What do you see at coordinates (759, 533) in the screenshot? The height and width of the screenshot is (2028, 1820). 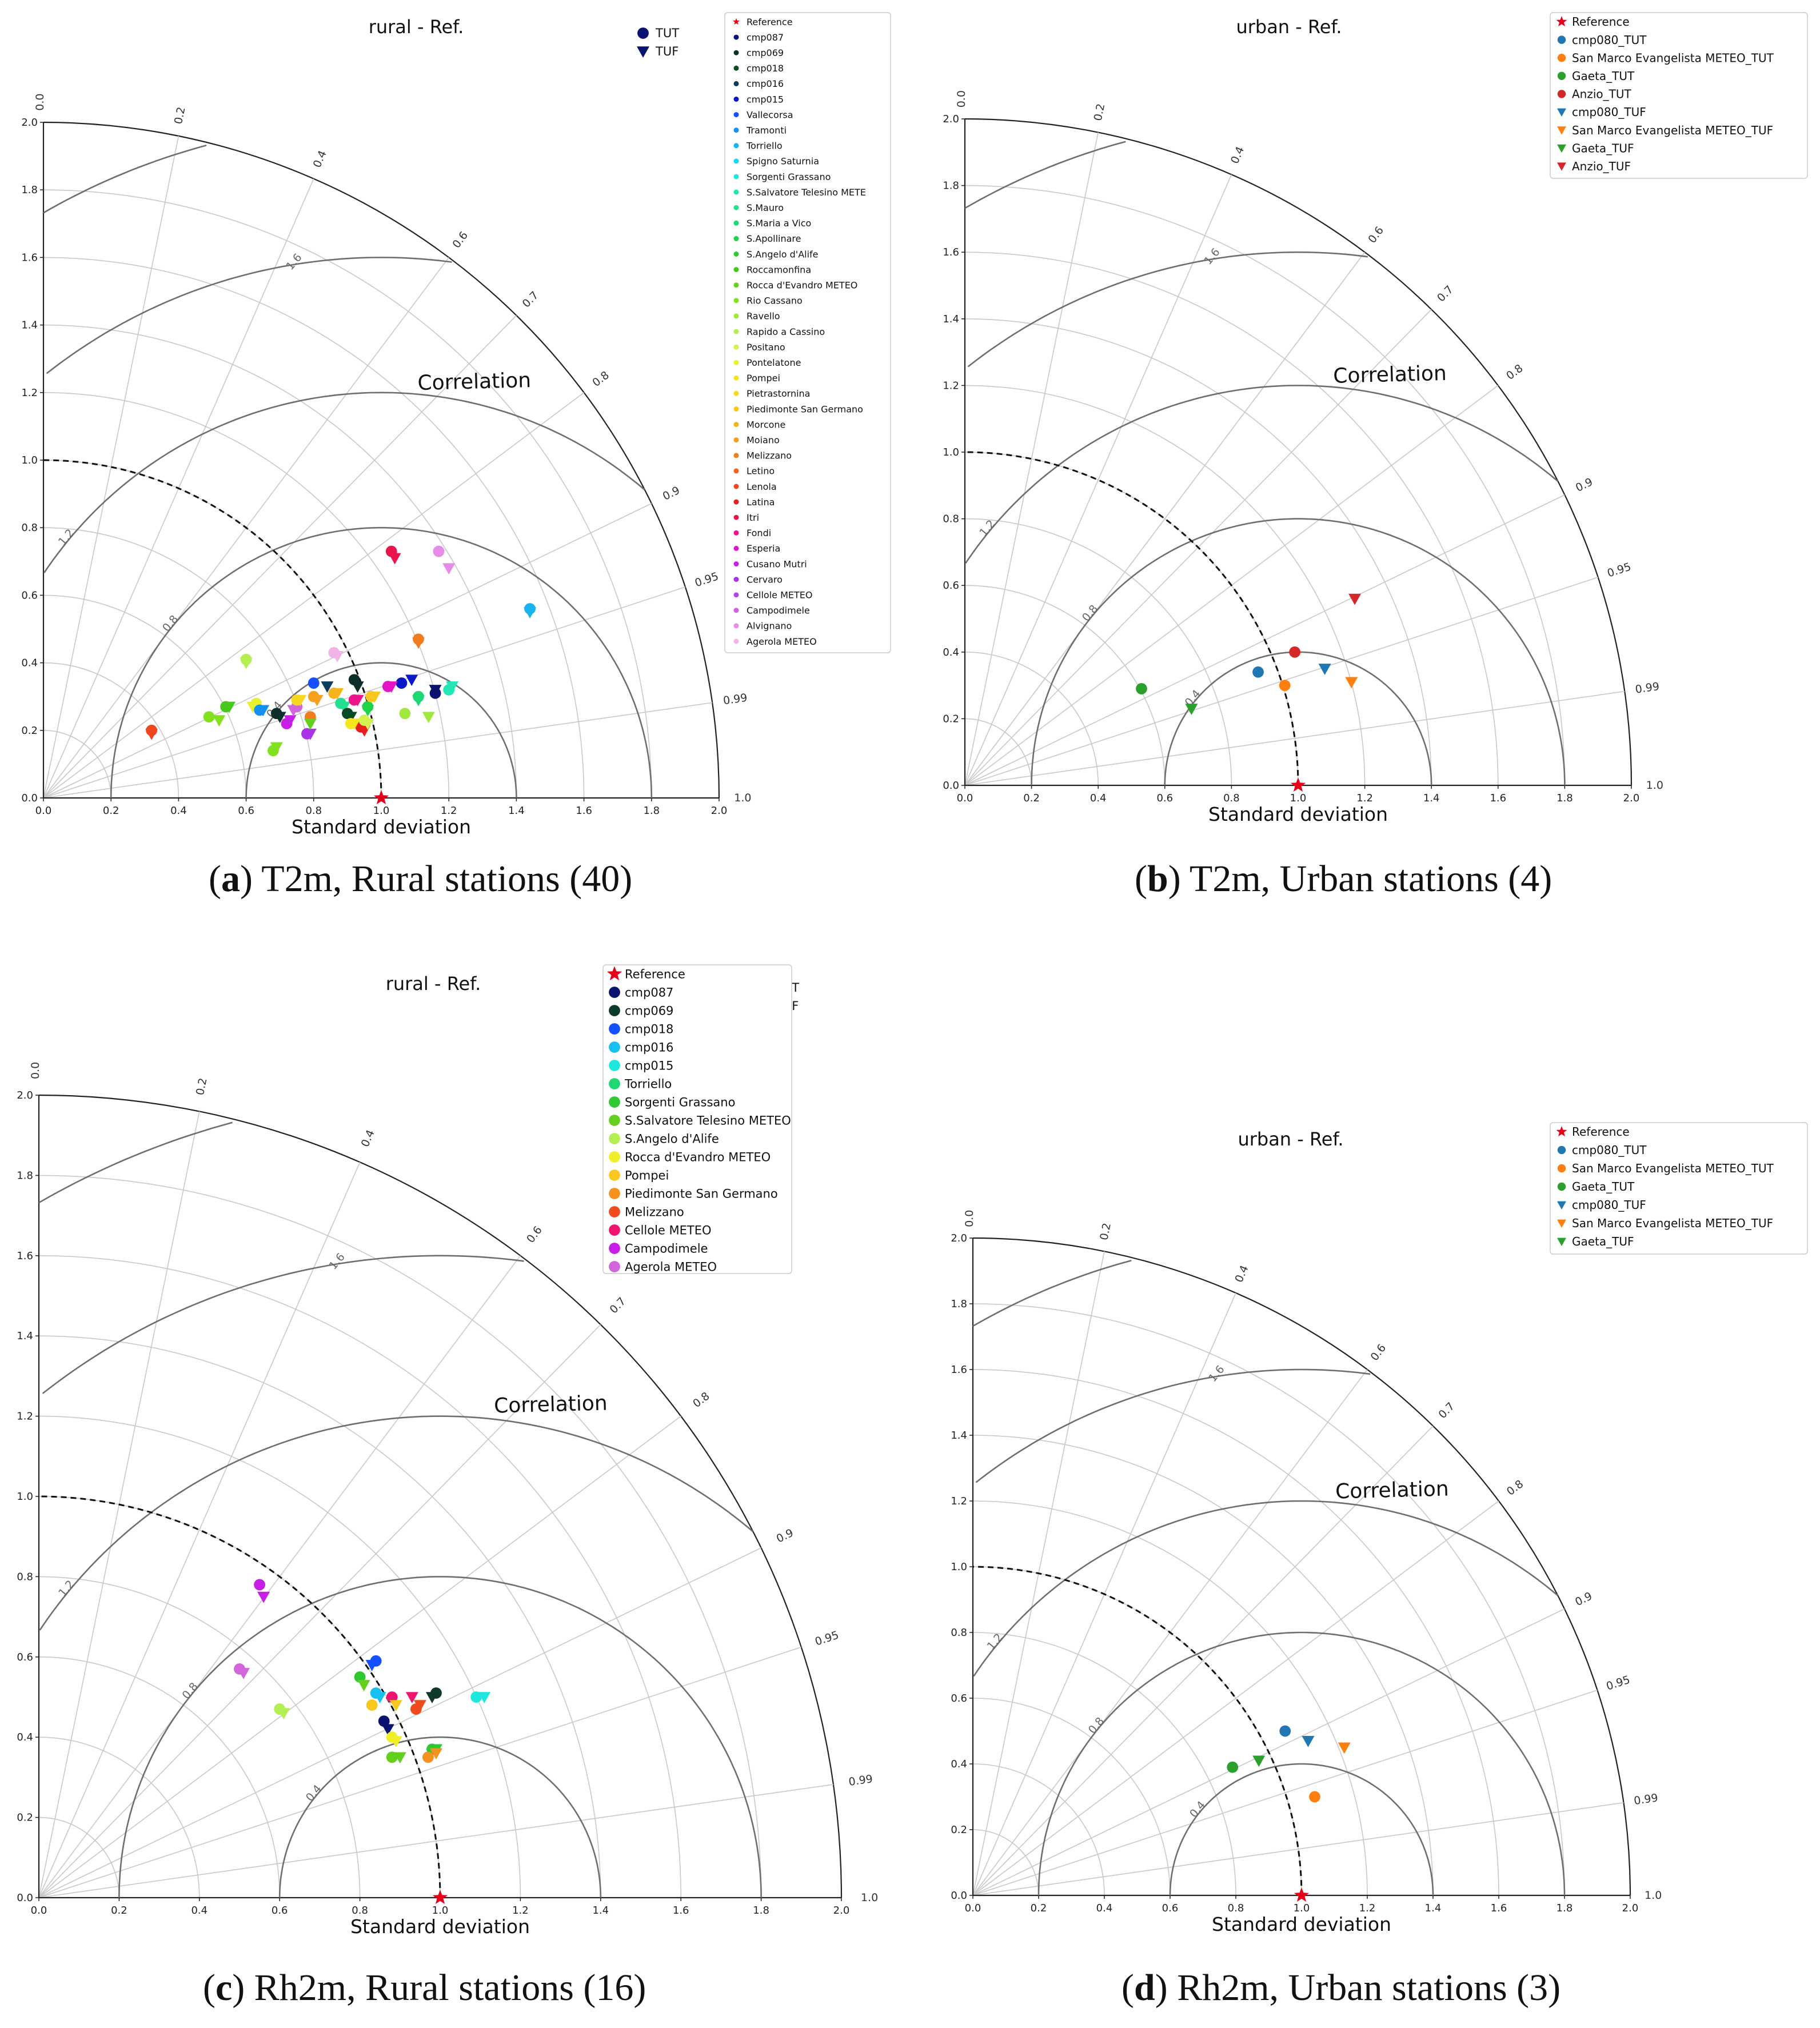 I see `legend-label: Fondi` at bounding box center [759, 533].